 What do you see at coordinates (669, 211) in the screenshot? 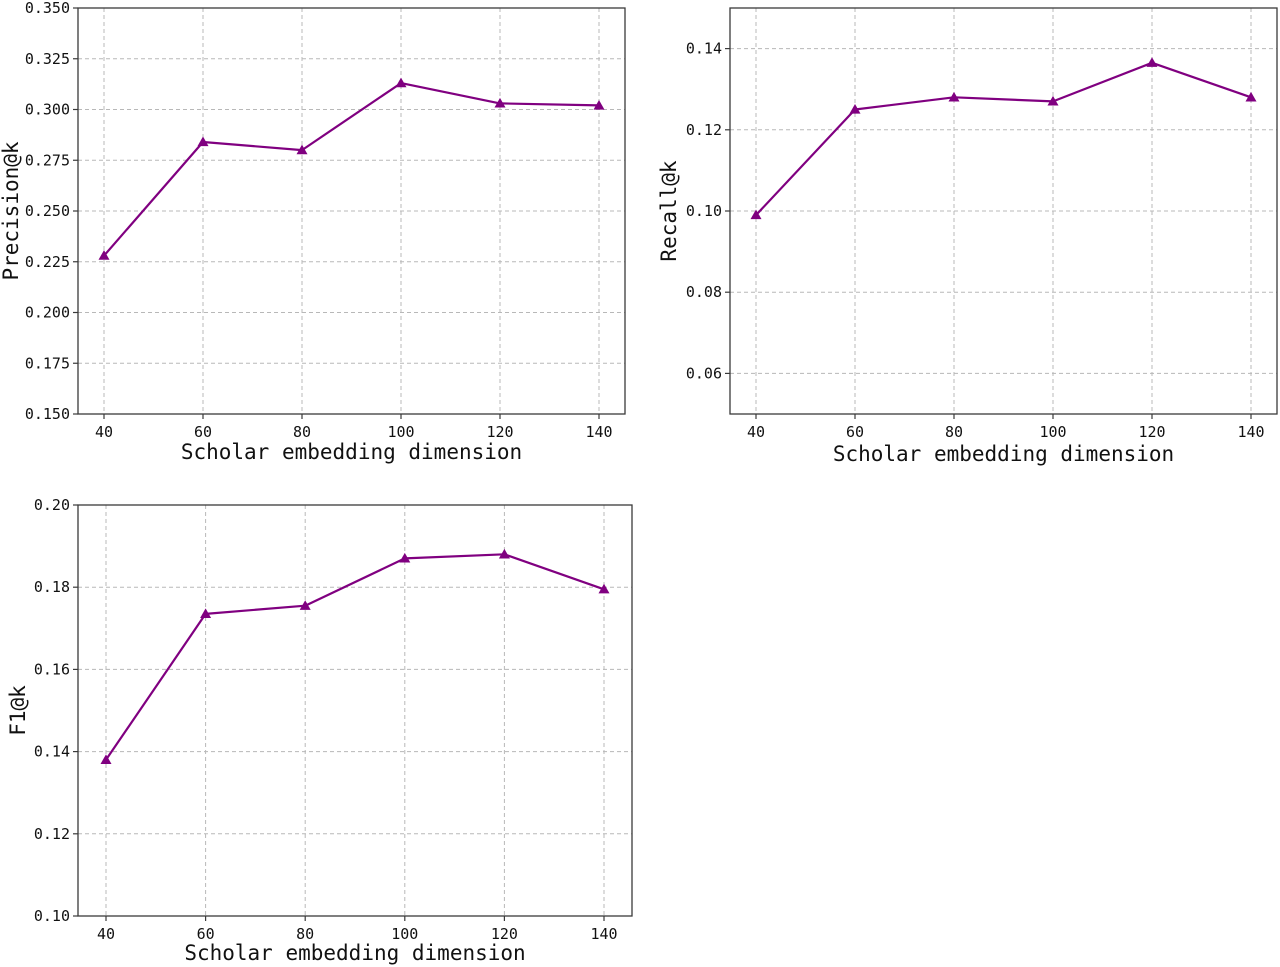
I see `y-axis-label: Recall@k` at bounding box center [669, 211].